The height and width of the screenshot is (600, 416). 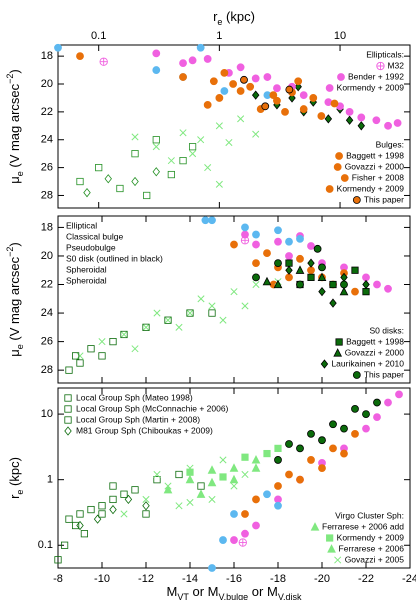 I want to click on legend-label: Laurikainen + 2010, so click(x=367, y=363).